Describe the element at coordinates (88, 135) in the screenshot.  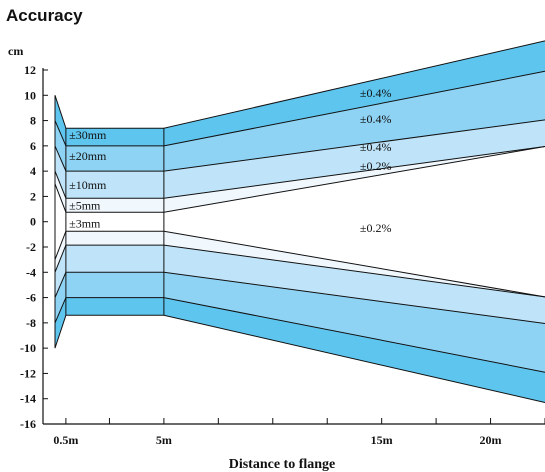
I see `band-annotation: ±30mm` at that location.